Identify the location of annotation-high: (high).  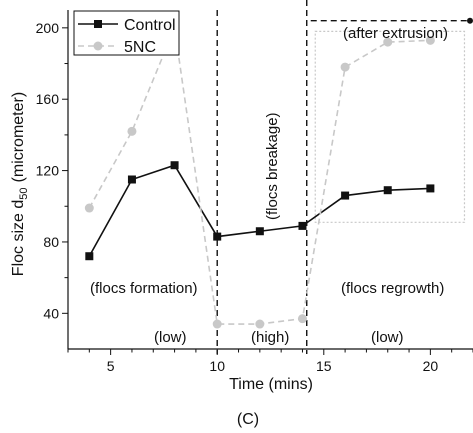
(270, 337).